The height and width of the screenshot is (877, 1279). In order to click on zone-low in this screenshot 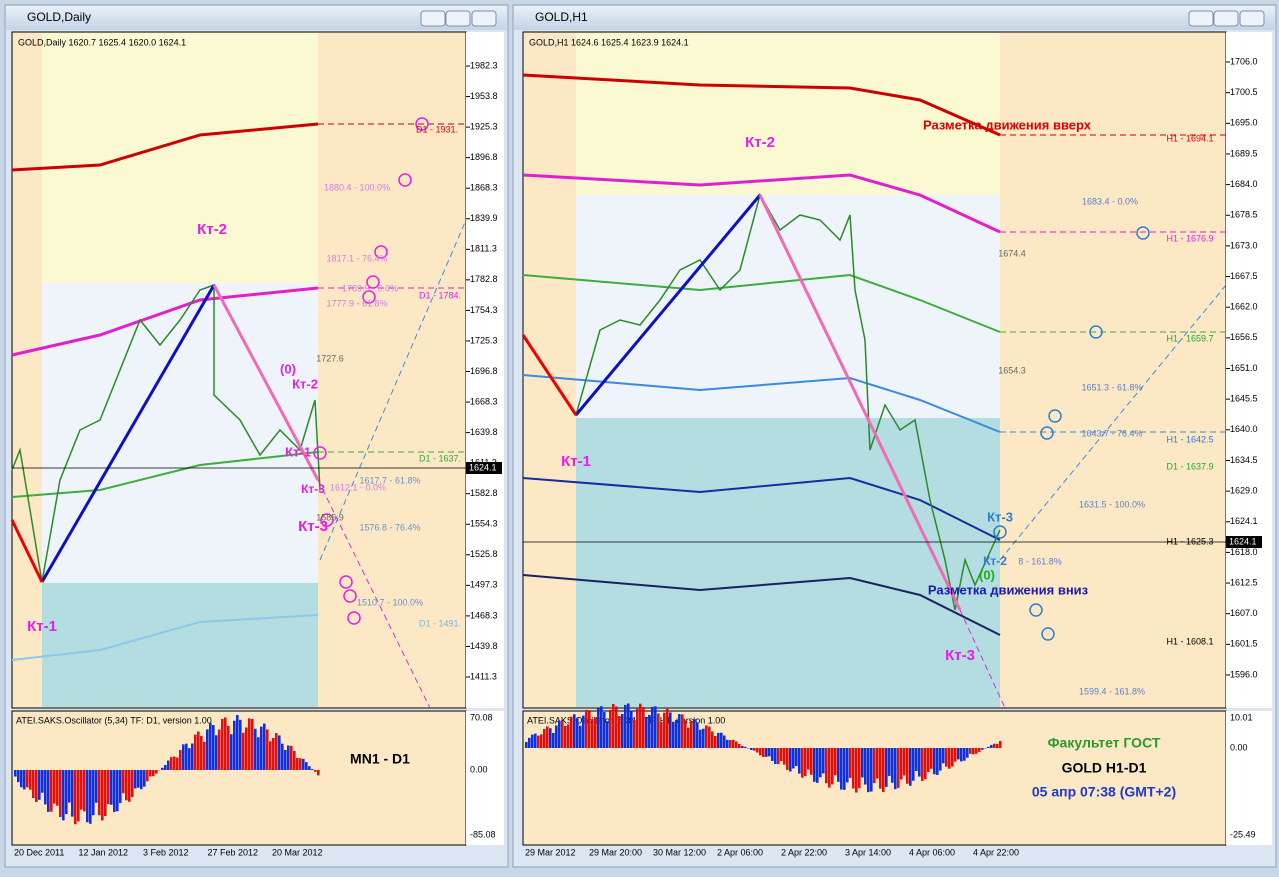, I will do `click(180, 645)`.